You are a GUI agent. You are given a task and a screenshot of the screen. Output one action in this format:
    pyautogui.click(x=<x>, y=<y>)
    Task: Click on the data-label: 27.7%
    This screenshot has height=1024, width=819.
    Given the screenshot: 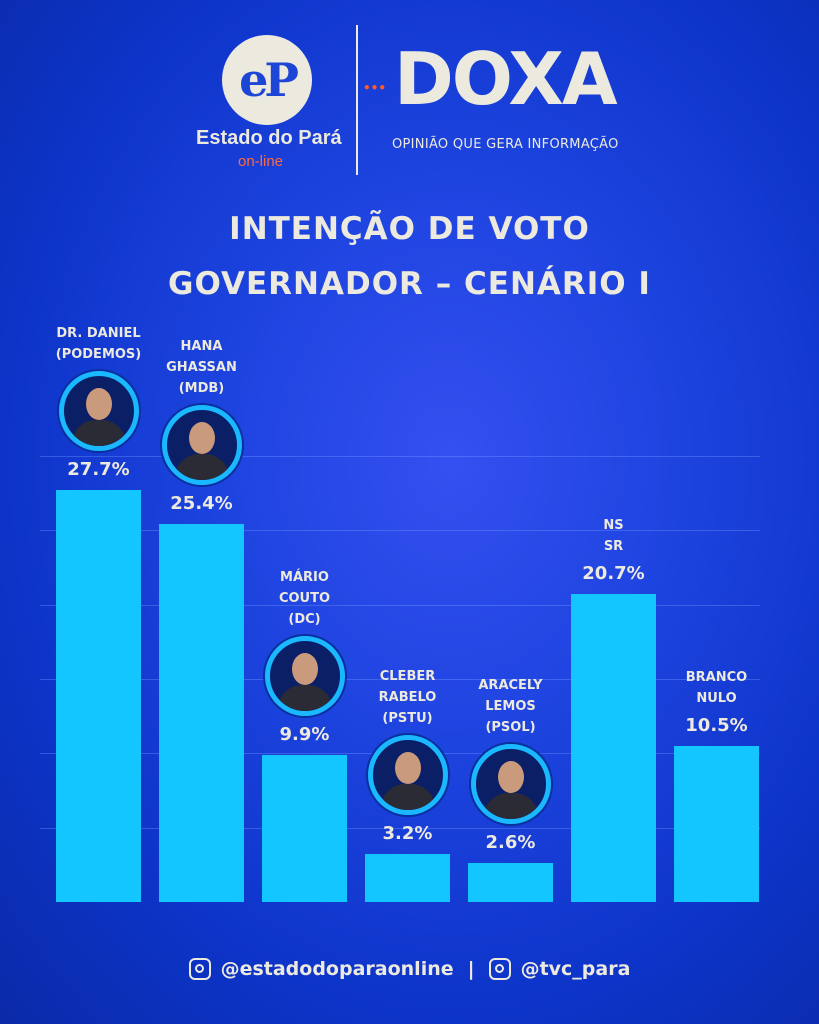 What is the action you would take?
    pyautogui.click(x=98, y=469)
    